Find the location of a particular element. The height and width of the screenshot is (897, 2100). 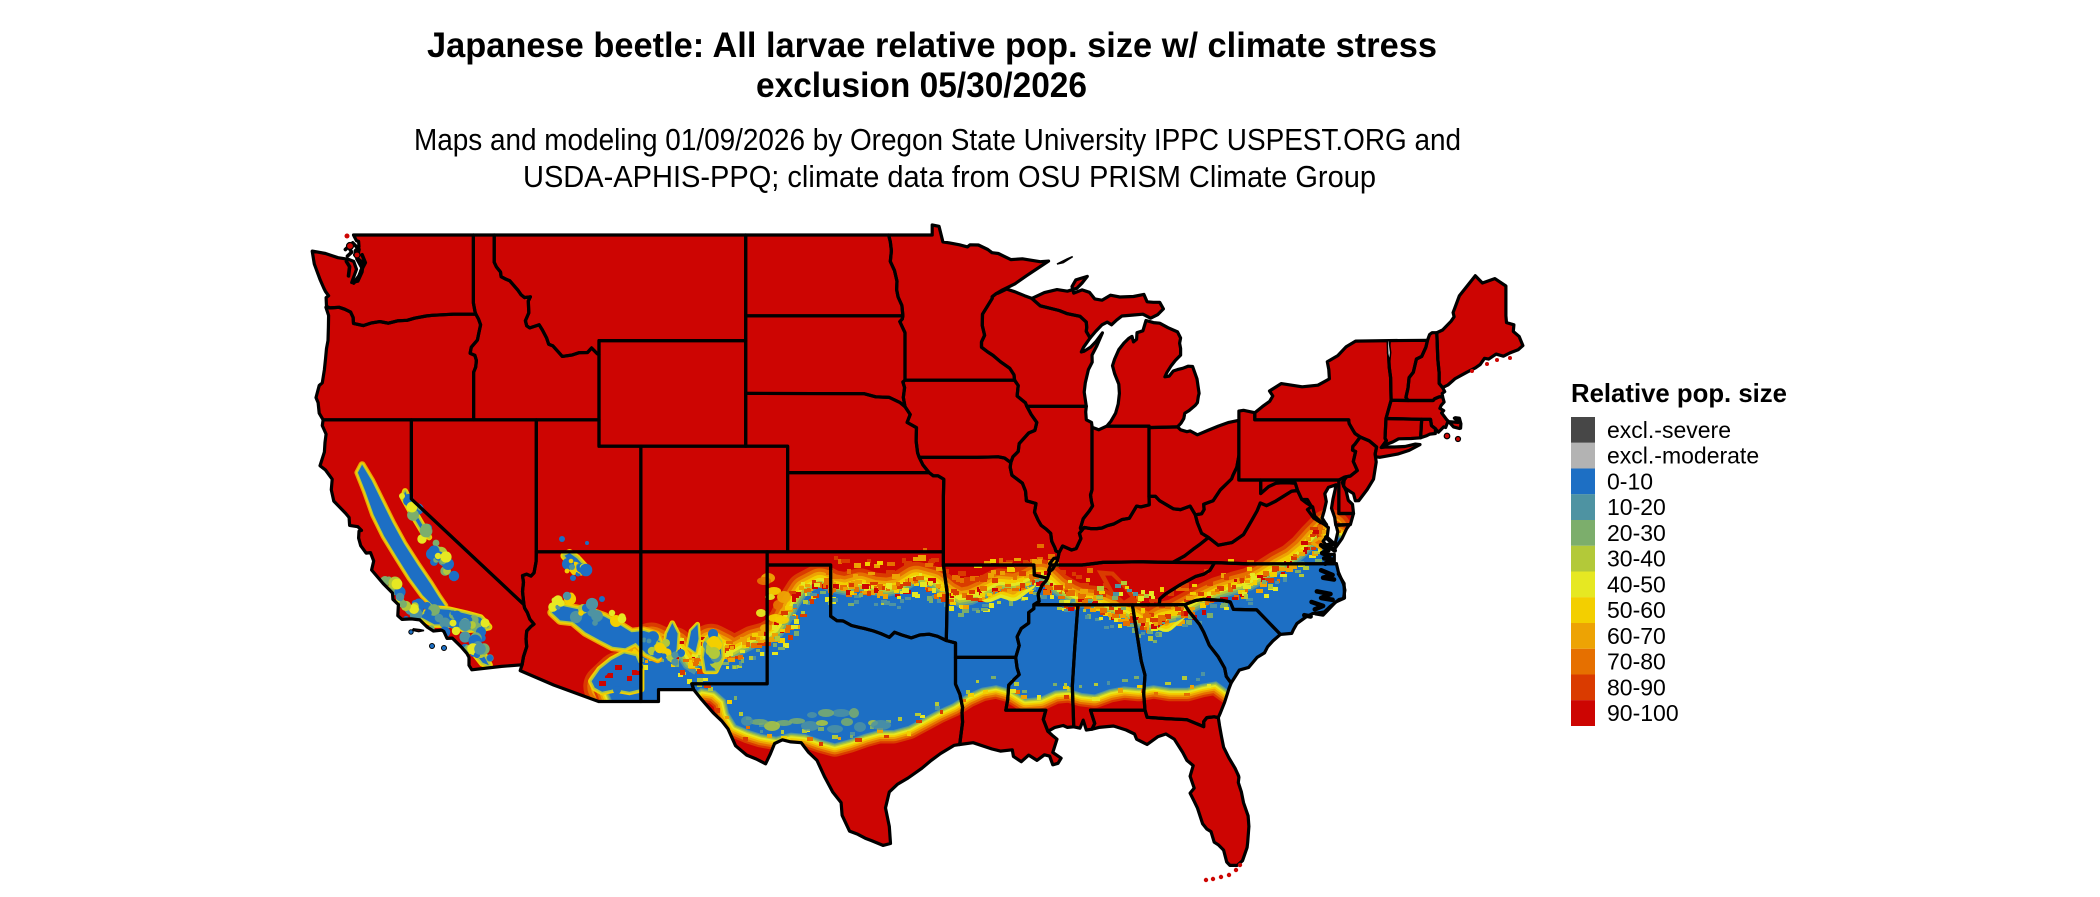

svg-text: 50-60 is located at coordinates (1636, 610).